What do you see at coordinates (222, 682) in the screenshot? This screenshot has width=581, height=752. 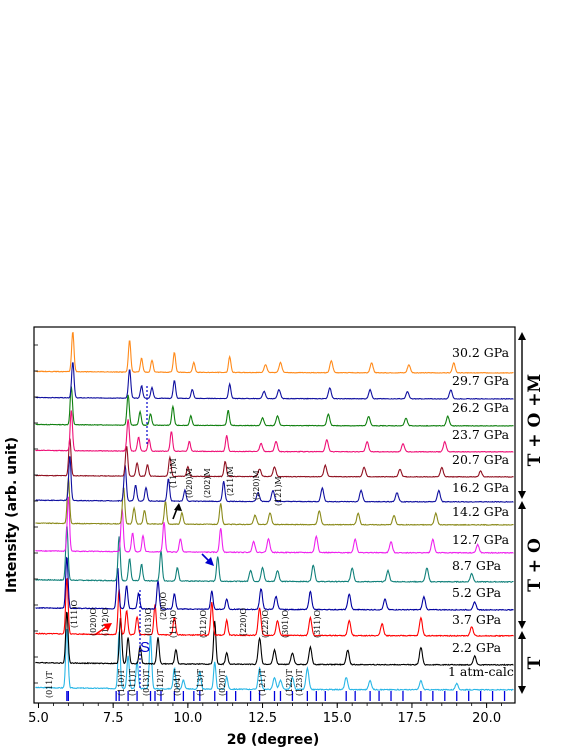 I see `refl-calc-020: (020)T` at bounding box center [222, 682].